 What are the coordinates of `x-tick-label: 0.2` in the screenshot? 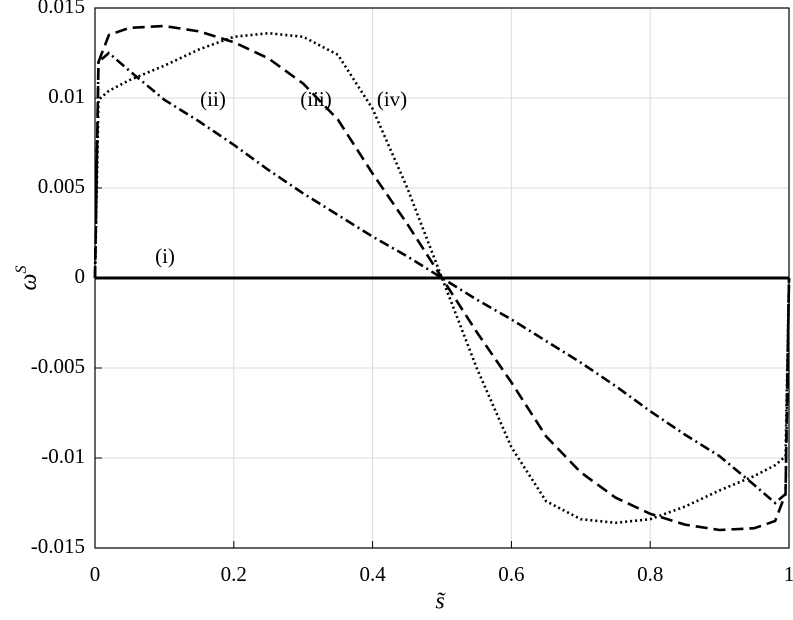 It's located at (234, 574).